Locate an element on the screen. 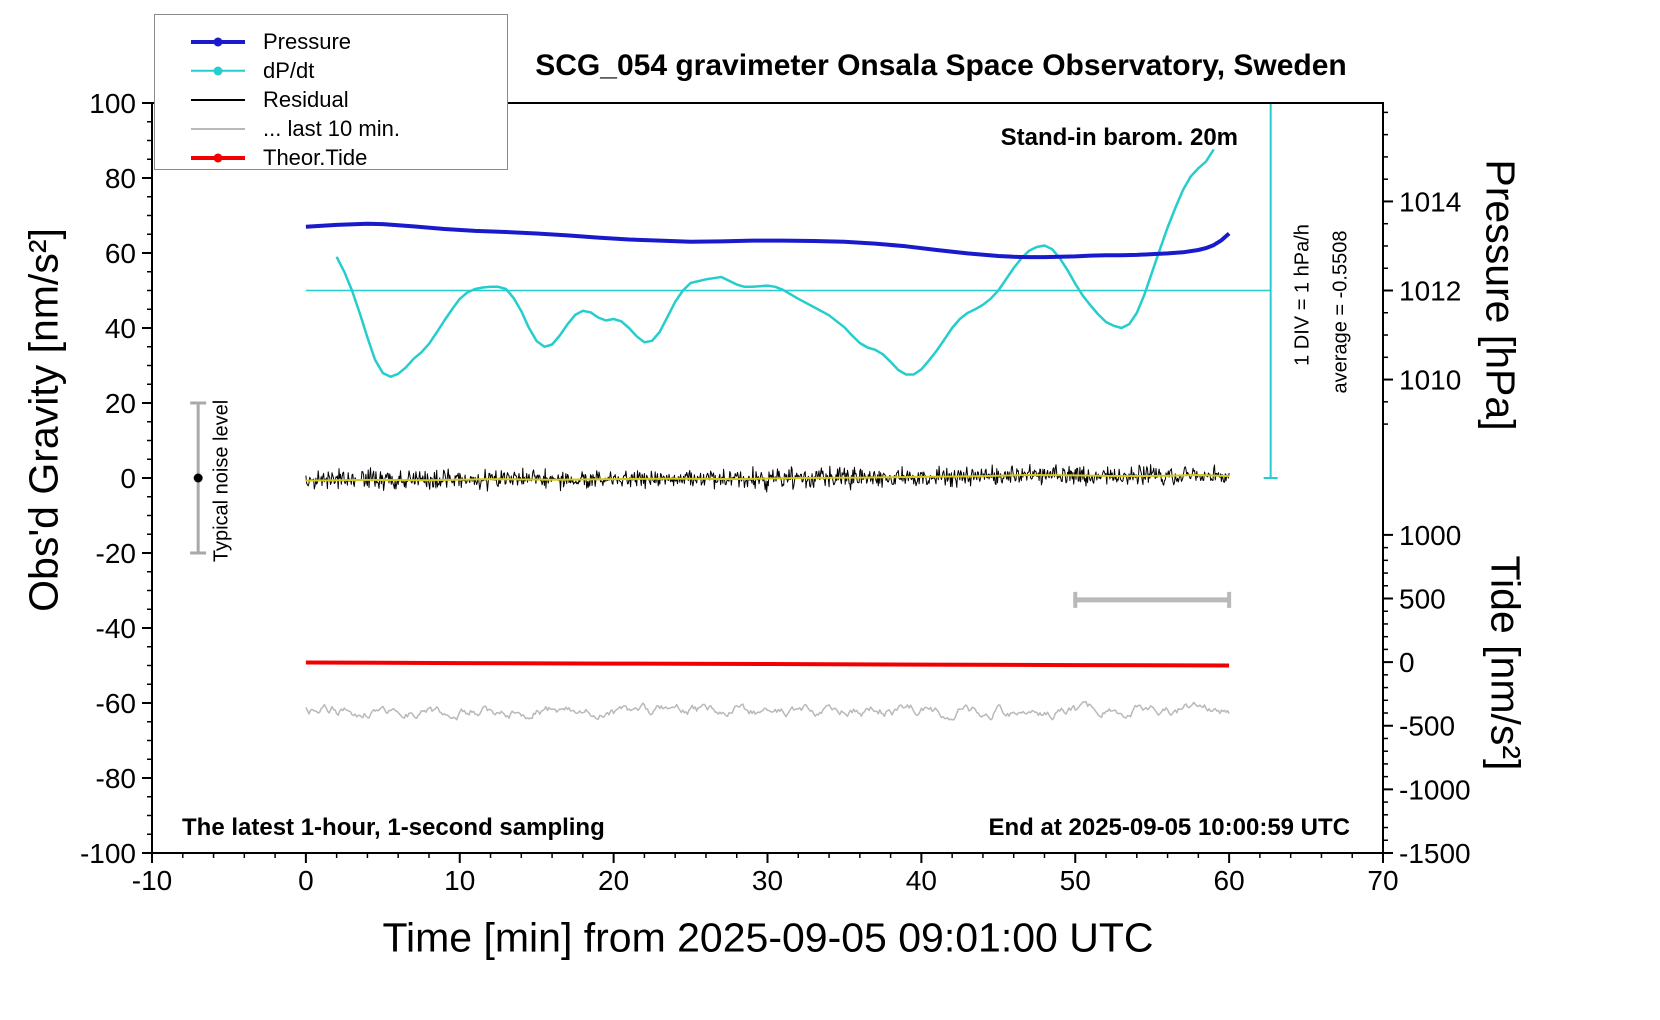 This screenshot has width=1660, height=1020. div-scale-label: 1 DIV = 1 hPa/h is located at coordinates (1302, 295).